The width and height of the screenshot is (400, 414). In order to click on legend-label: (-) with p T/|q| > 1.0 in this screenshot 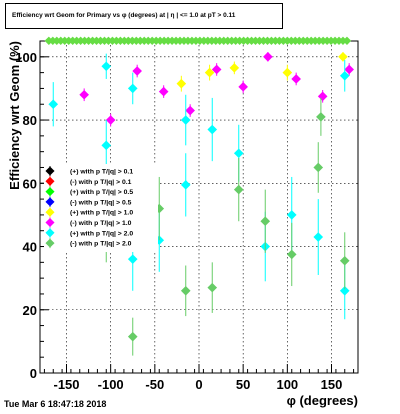, I will do `click(101, 223)`.